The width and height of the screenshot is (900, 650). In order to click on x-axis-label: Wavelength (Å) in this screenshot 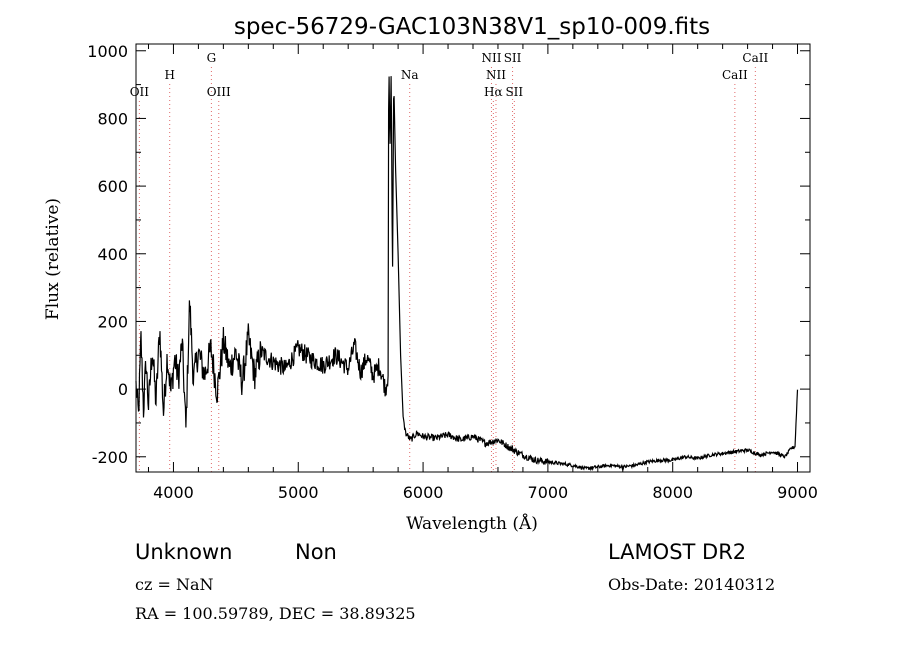, I will do `click(472, 523)`.